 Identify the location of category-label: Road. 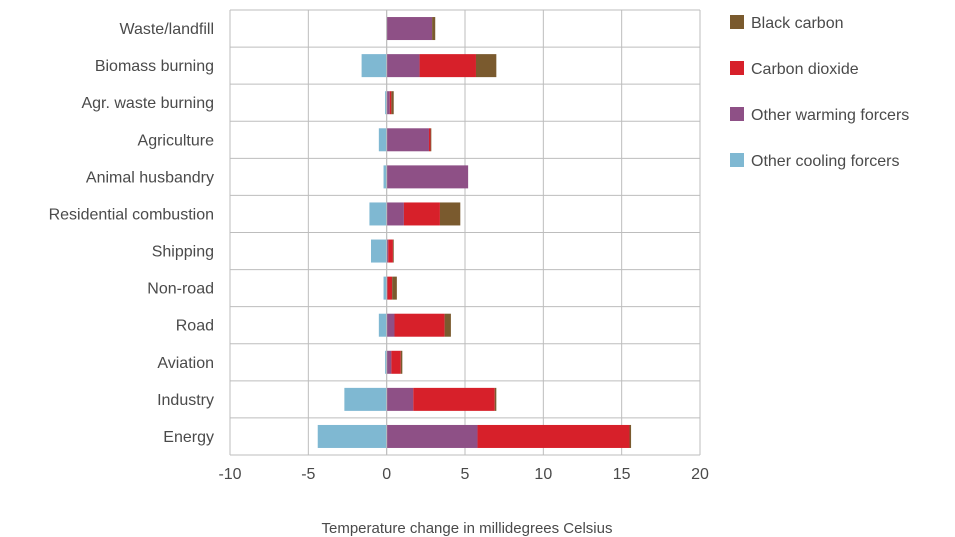
(195, 326).